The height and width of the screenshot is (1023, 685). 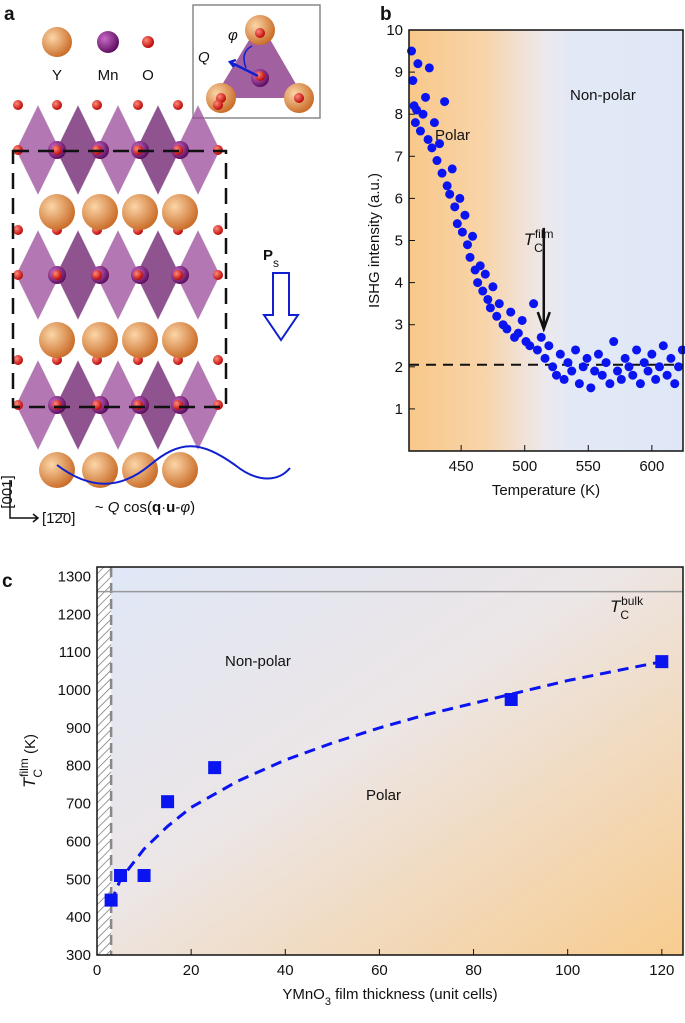 I want to click on formula: ~ Q cos(q·u-φ), so click(x=145, y=507).